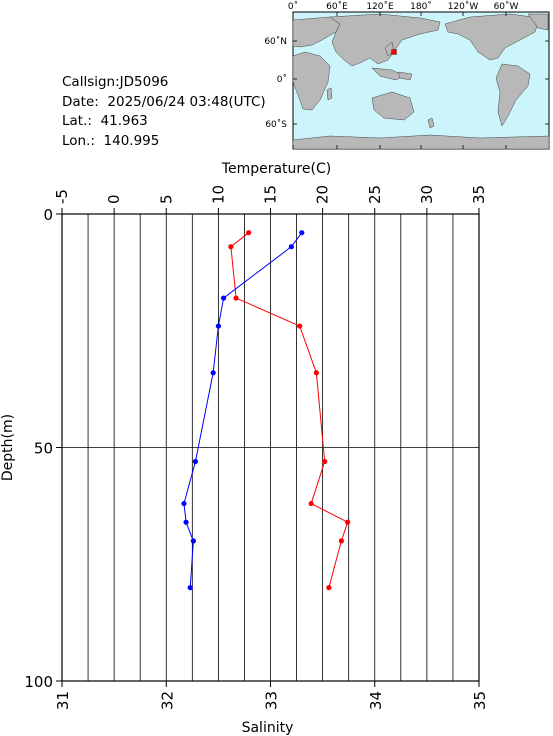 The width and height of the screenshot is (553, 736). I want to click on top-axis-tick-label: 30, so click(427, 194).